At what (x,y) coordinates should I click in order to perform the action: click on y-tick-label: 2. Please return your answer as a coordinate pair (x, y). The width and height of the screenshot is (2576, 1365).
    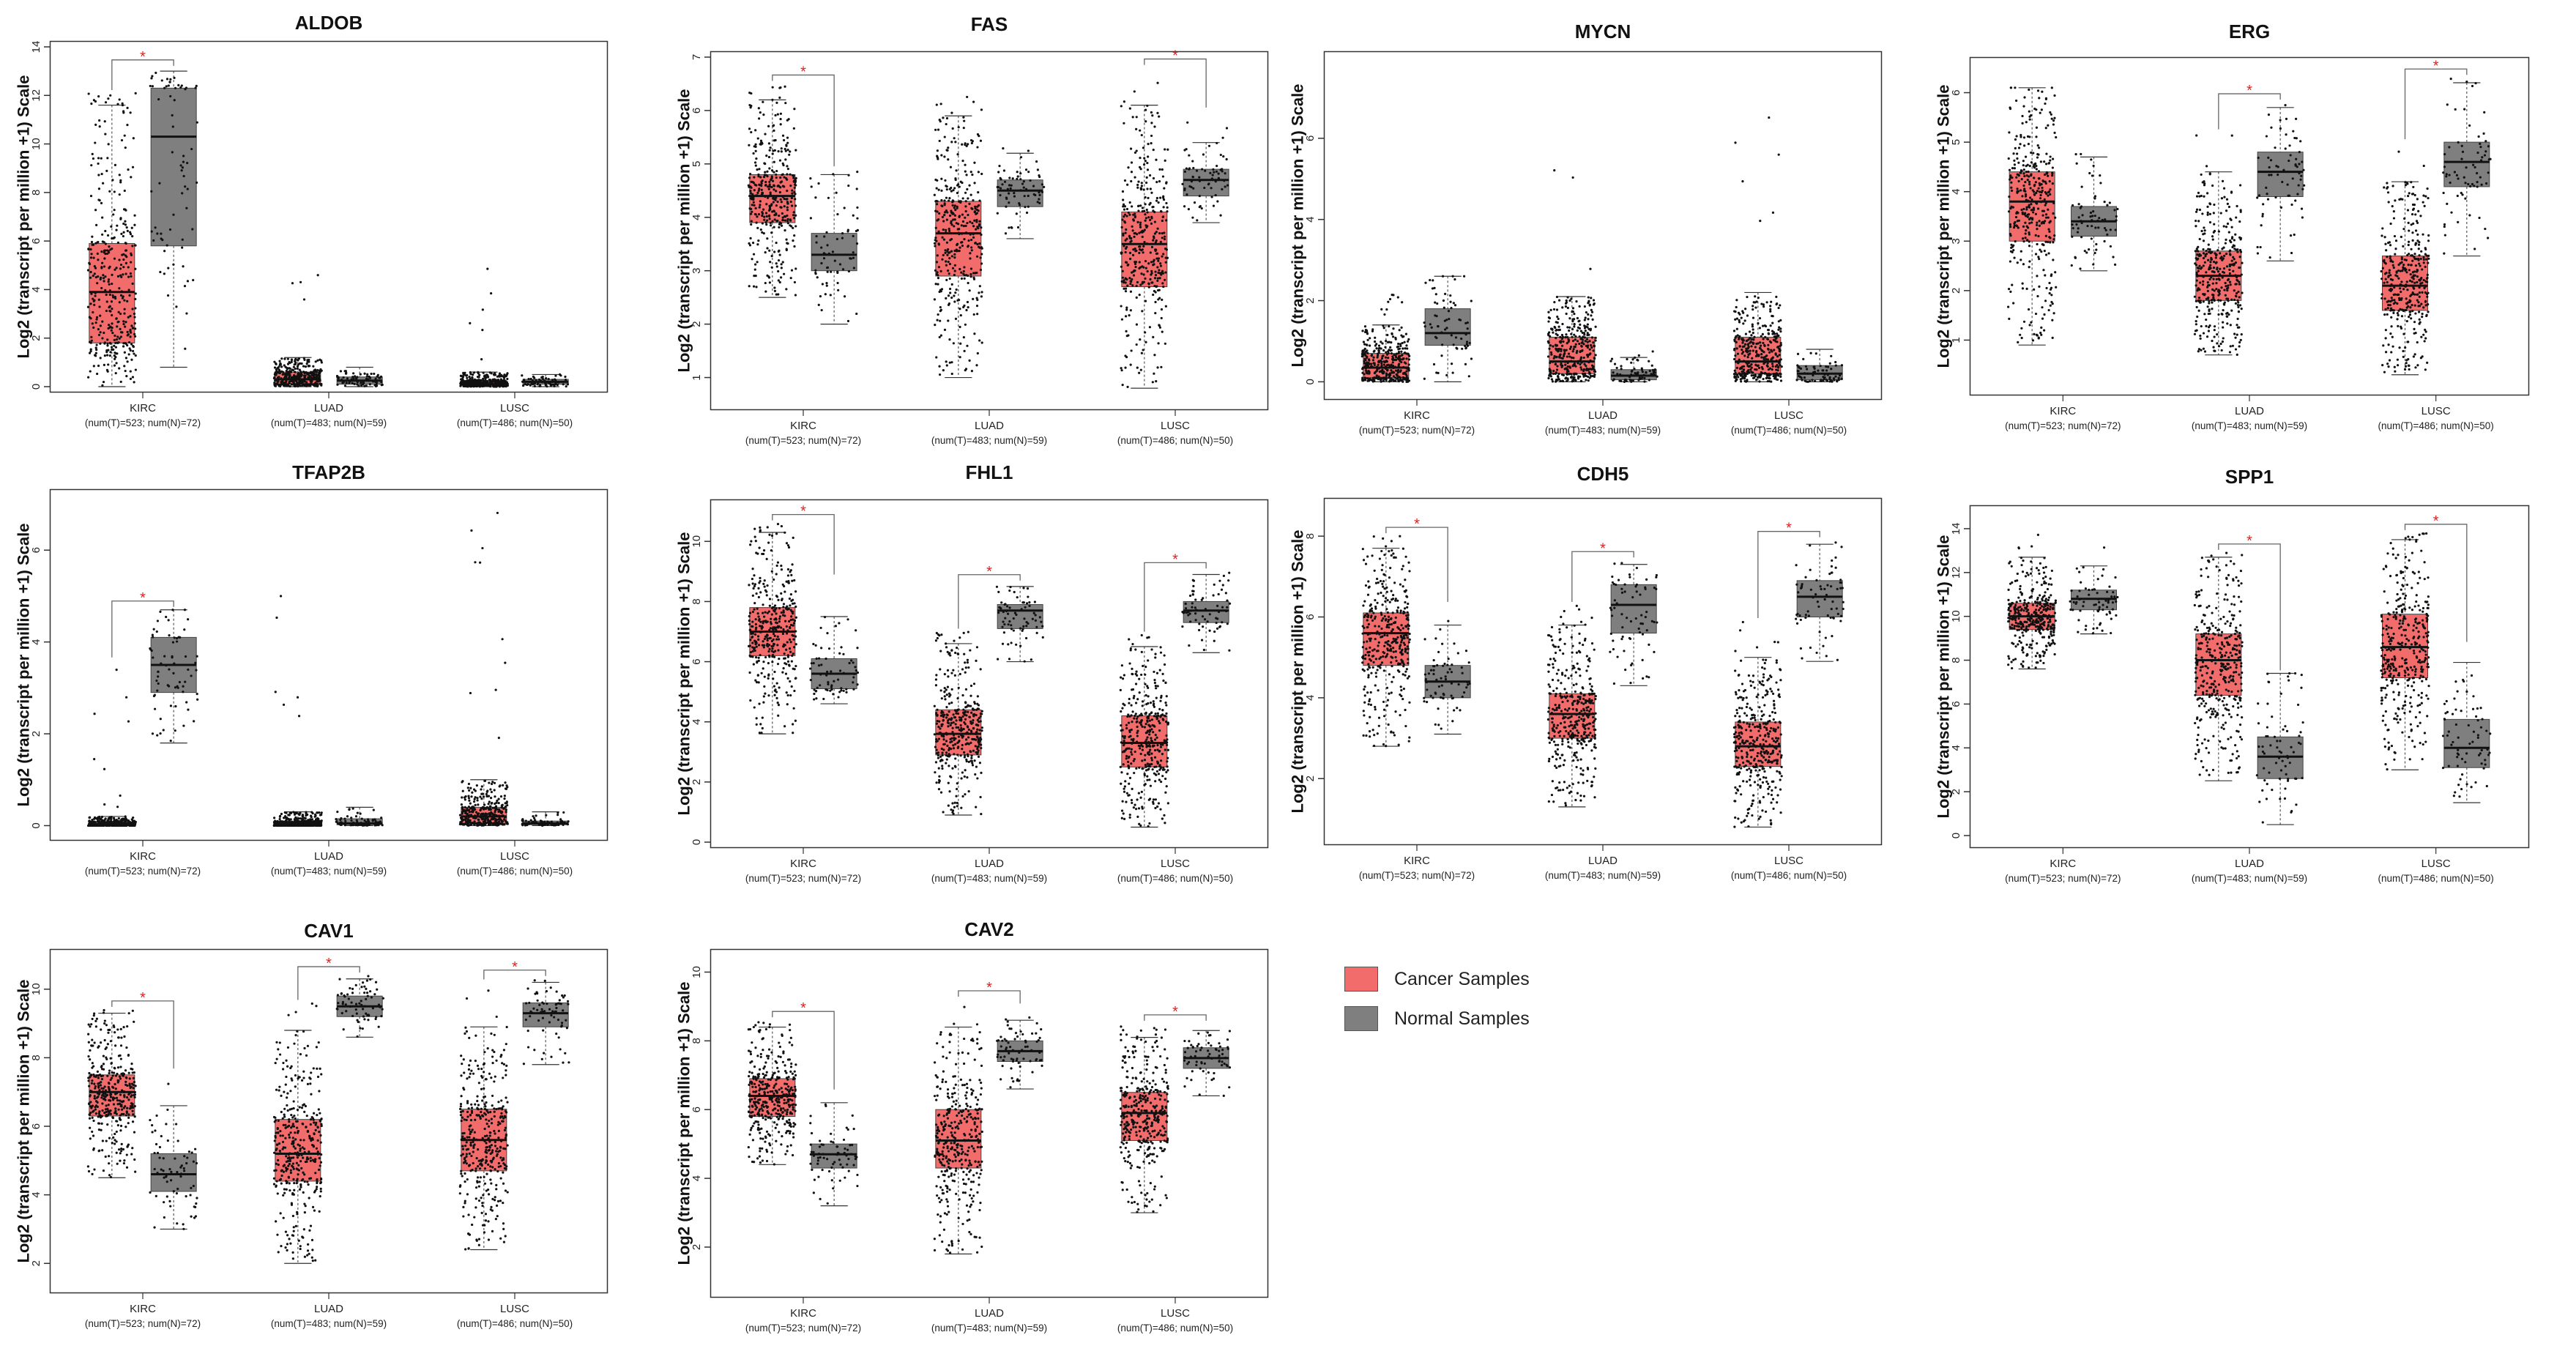
    Looking at the image, I should click on (696, 324).